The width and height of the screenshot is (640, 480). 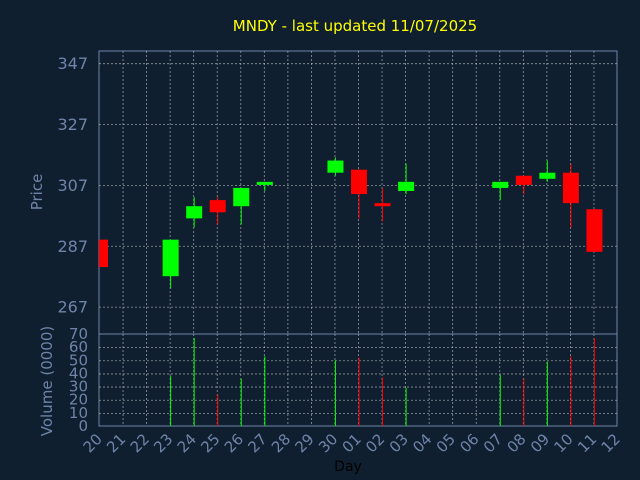 I want to click on x-tick-label: 01, so click(x=352, y=443).